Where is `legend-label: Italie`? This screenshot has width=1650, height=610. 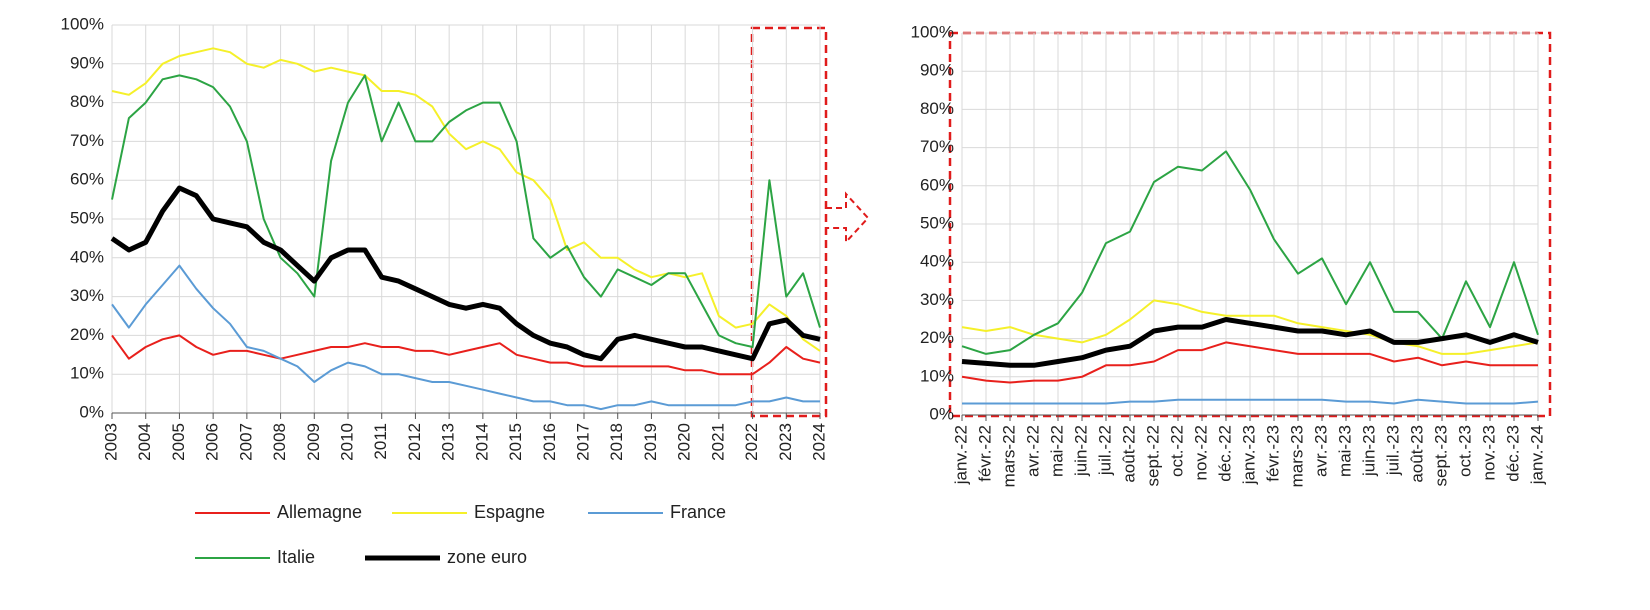
legend-label: Italie is located at coordinates (296, 557).